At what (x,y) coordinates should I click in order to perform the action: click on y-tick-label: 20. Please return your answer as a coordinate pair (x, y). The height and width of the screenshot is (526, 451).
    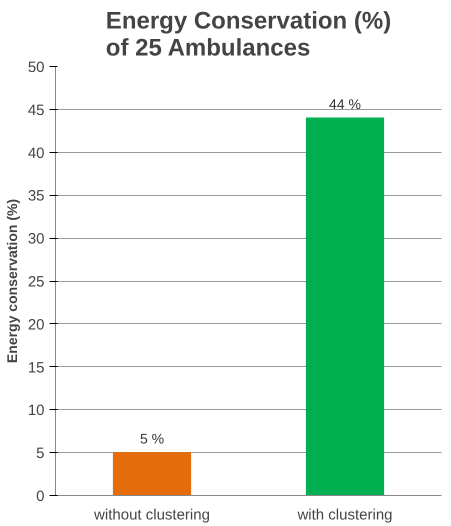
    Looking at the image, I should click on (36, 325).